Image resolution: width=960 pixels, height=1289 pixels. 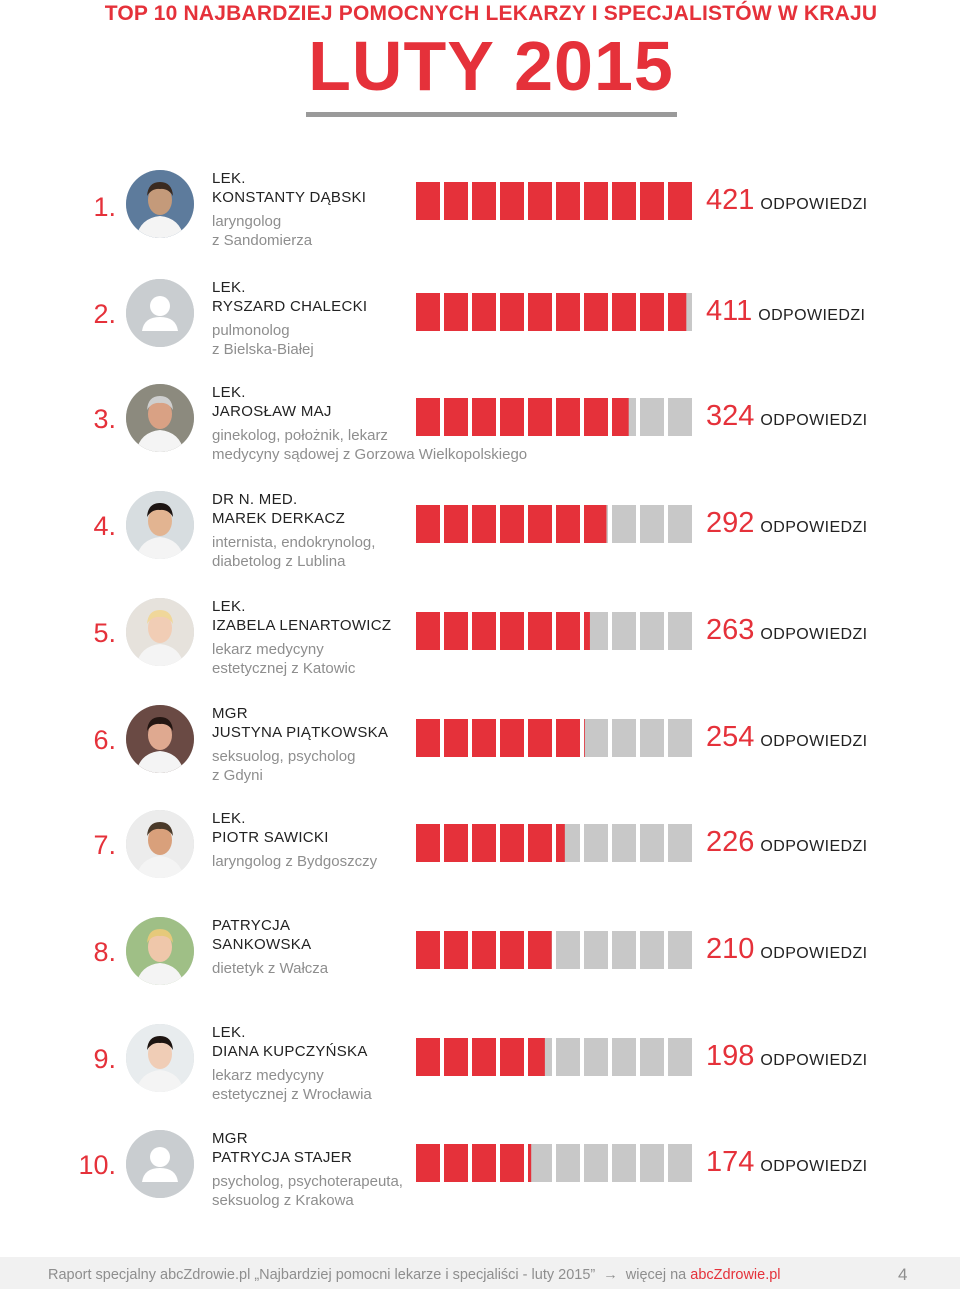 What do you see at coordinates (656, 1275) in the screenshot?
I see `footer-more: więcej na` at bounding box center [656, 1275].